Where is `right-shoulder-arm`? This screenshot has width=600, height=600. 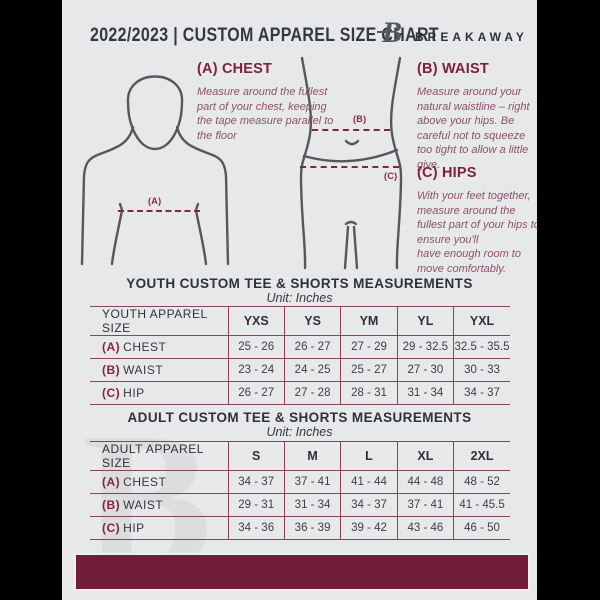
right-shoulder-arm is located at coordinates (202, 195).